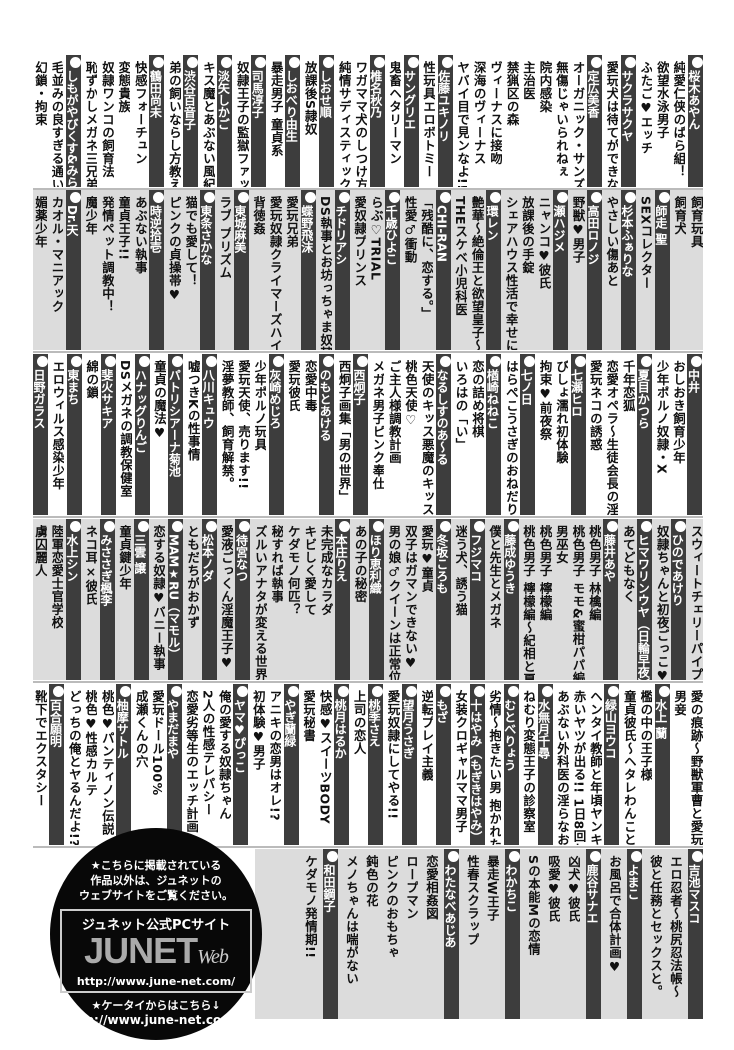 Image resolution: width=734 pixels, height=1050 pixels. I want to click on book-title: 放課後の手錠, so click(527, 235).